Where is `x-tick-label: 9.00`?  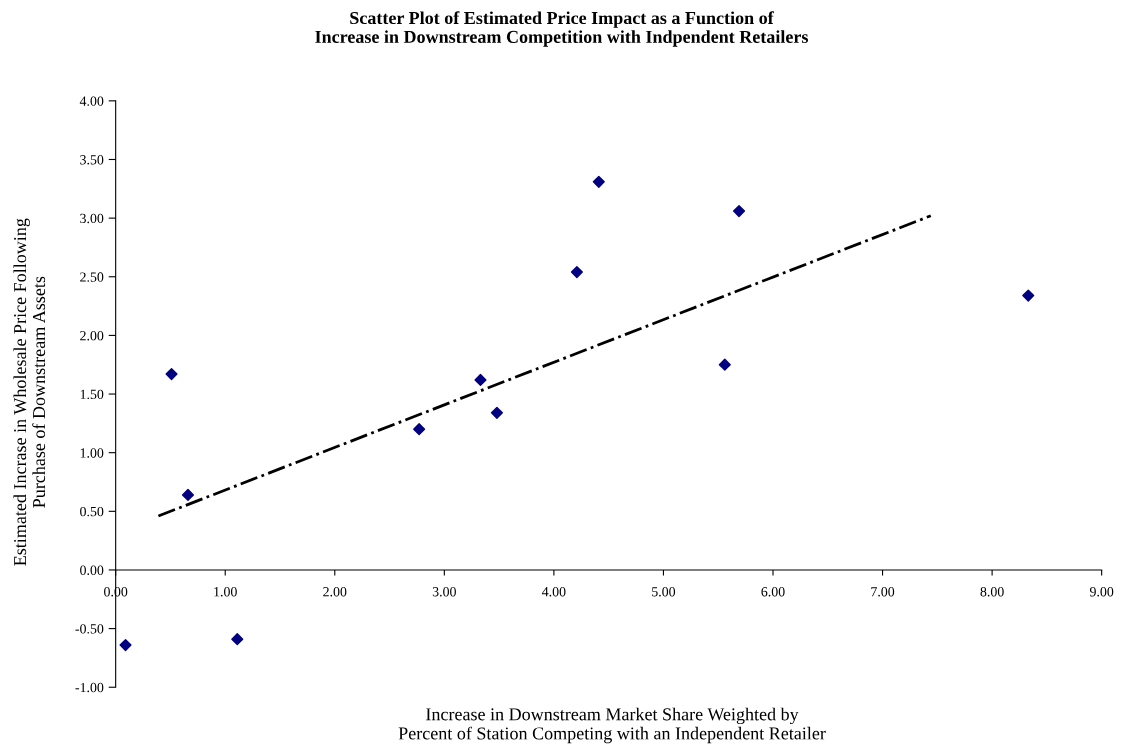 x-tick-label: 9.00 is located at coordinates (1101, 592).